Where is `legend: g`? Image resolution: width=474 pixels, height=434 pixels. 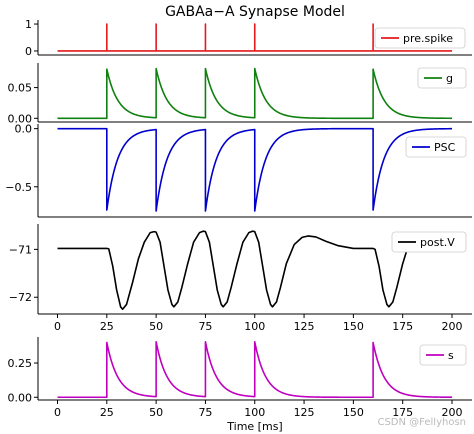
legend: g is located at coordinates (442, 78).